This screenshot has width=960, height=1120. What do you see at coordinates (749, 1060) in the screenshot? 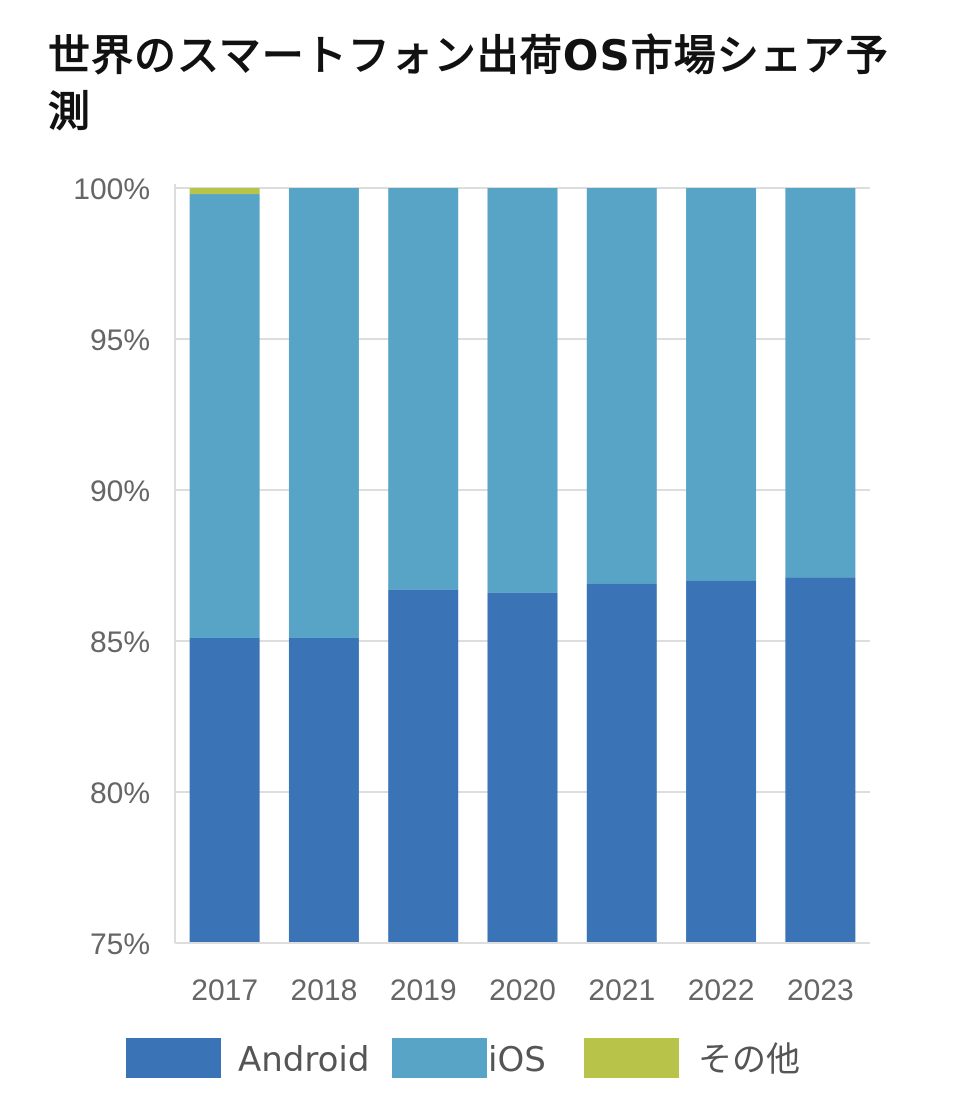
I see `legend-label: その他` at bounding box center [749, 1060].